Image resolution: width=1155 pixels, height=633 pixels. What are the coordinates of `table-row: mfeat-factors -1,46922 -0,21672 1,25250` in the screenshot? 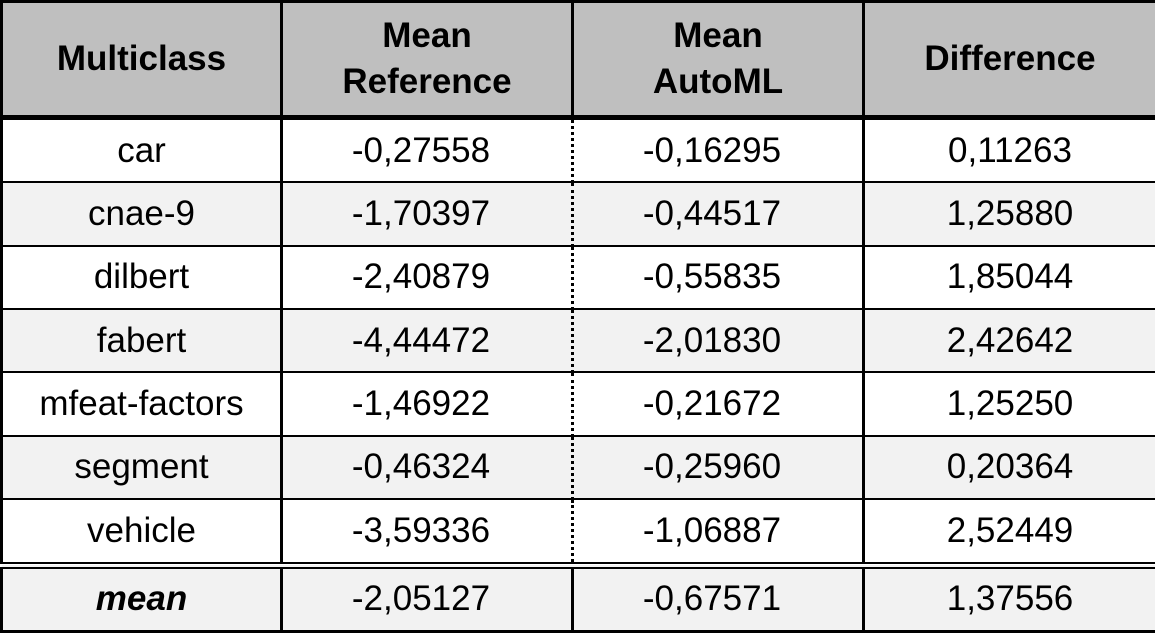 It's located at (577, 404).